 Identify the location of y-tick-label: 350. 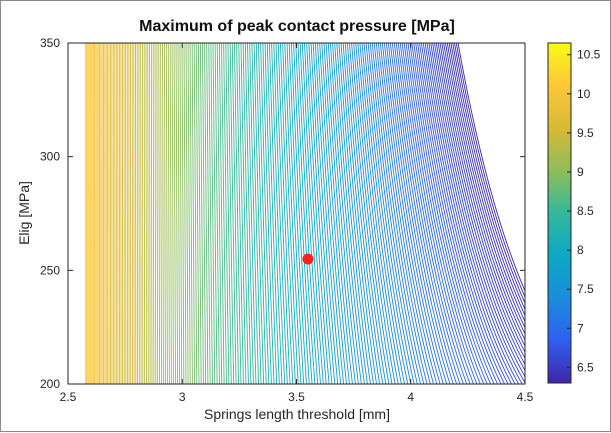
(50, 43).